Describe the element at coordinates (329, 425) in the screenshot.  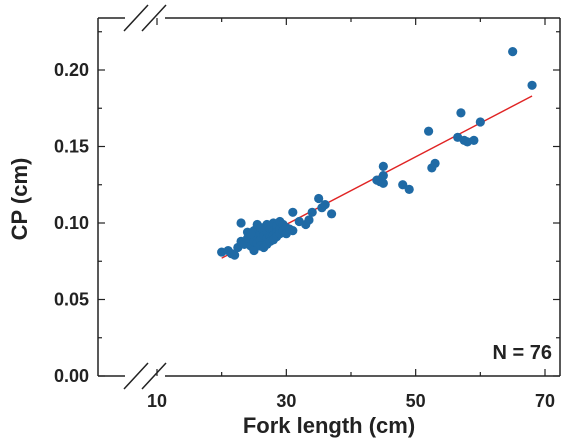
I see `x-axis-title: Fork length (cm)` at that location.